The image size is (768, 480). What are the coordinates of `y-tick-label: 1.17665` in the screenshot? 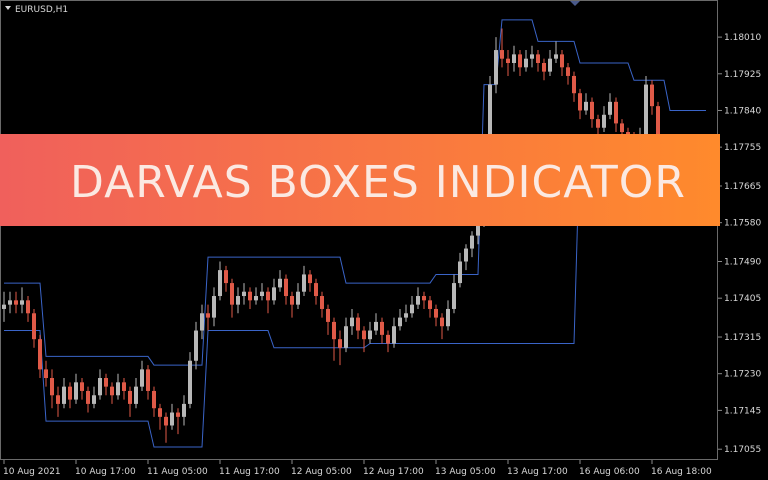 It's located at (742, 187).